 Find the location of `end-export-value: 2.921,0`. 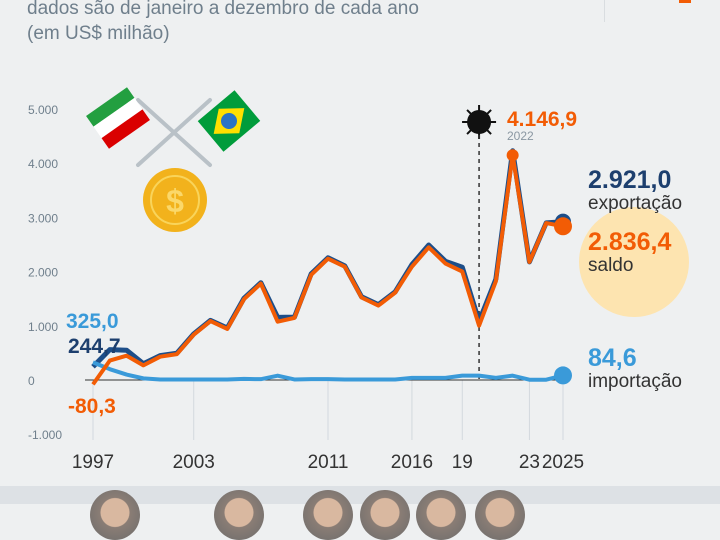

end-export-value: 2.921,0 is located at coordinates (629, 180).